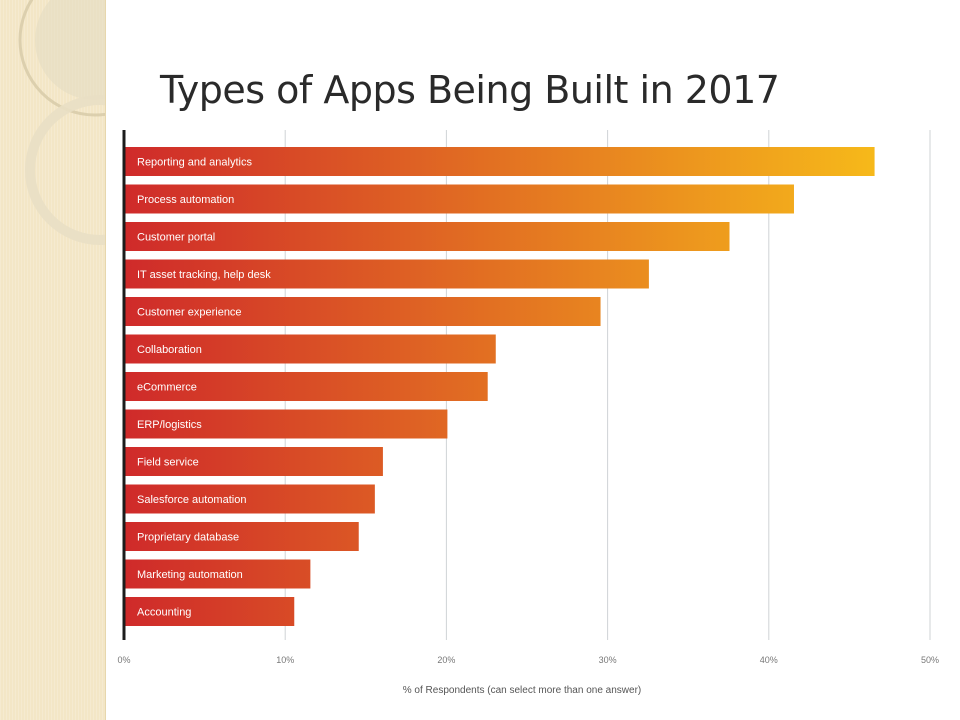  Describe the element at coordinates (204, 275) in the screenshot. I see `bar-label: IT asset tracking, help desk` at that location.